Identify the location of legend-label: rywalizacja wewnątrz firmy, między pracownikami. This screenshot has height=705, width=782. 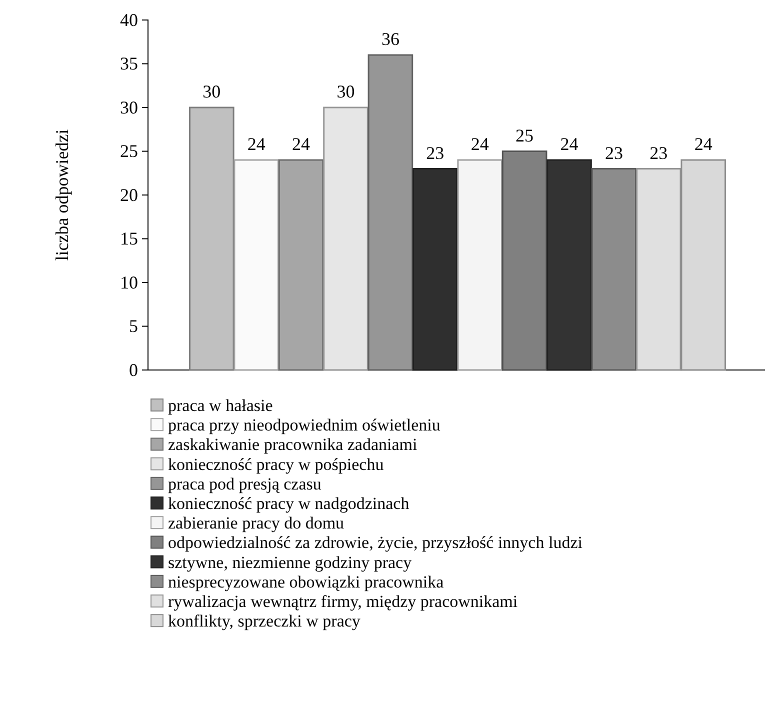
(343, 601).